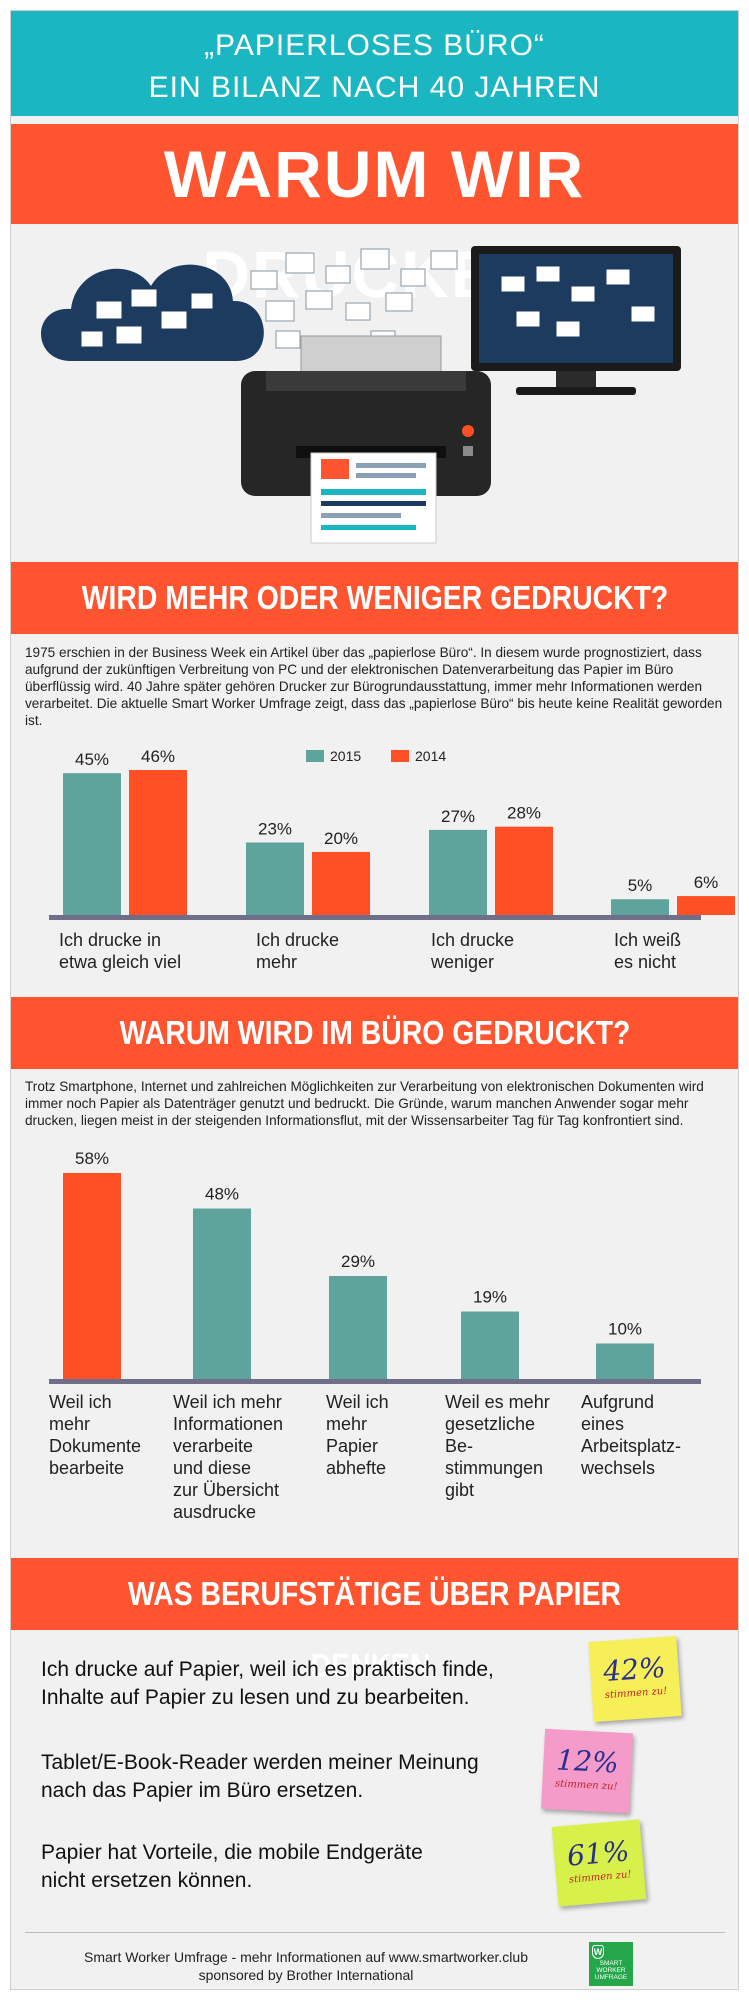  I want to click on data-label-2014-1: 20%, so click(341, 838).